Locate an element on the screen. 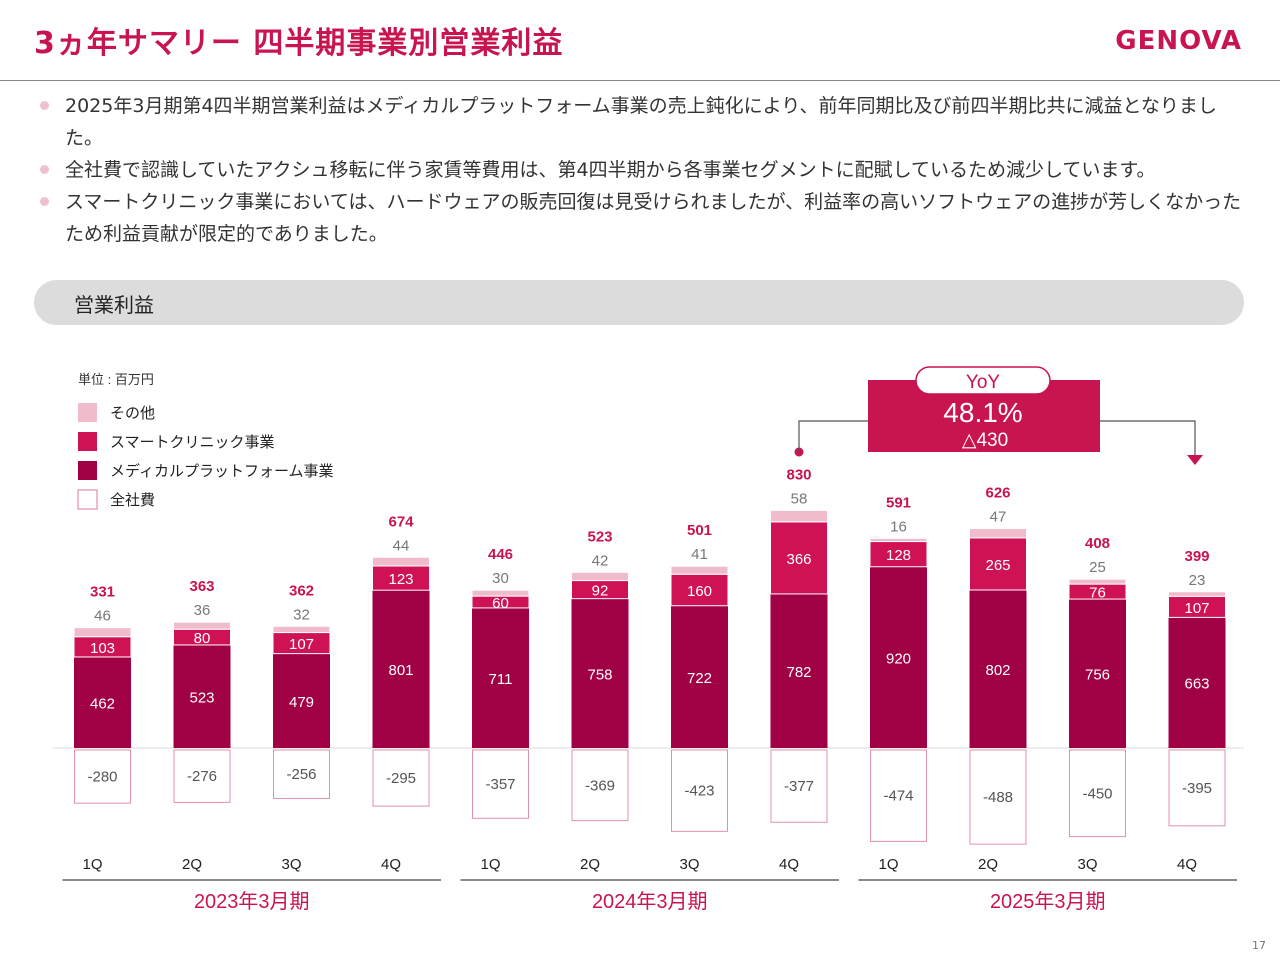 The image size is (1280, 960). label-corporate: -276 is located at coordinates (202, 776).